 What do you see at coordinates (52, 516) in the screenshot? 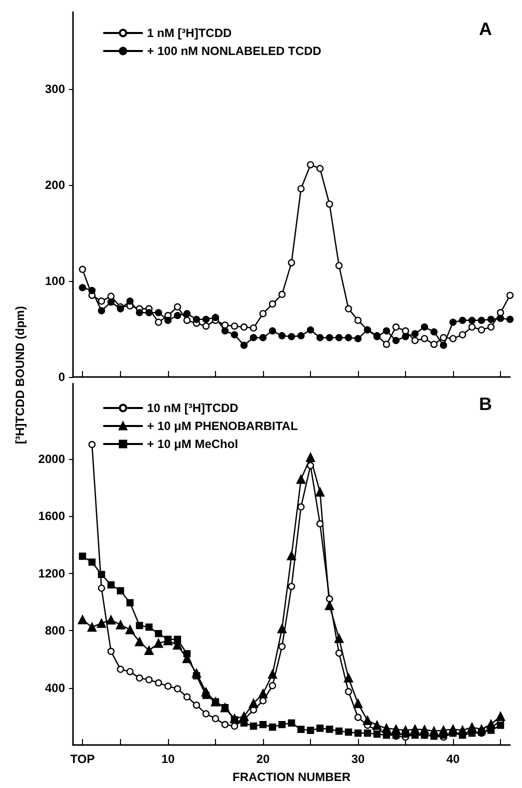
I see `y-tick-label: 1600` at bounding box center [52, 516].